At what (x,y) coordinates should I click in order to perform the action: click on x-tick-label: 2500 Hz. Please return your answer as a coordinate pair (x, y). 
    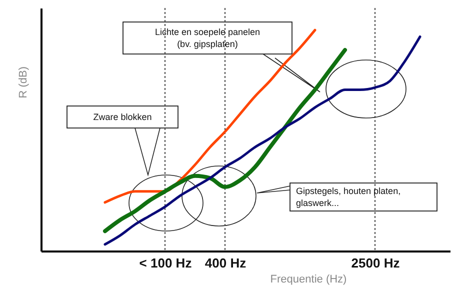
    Looking at the image, I should click on (375, 263).